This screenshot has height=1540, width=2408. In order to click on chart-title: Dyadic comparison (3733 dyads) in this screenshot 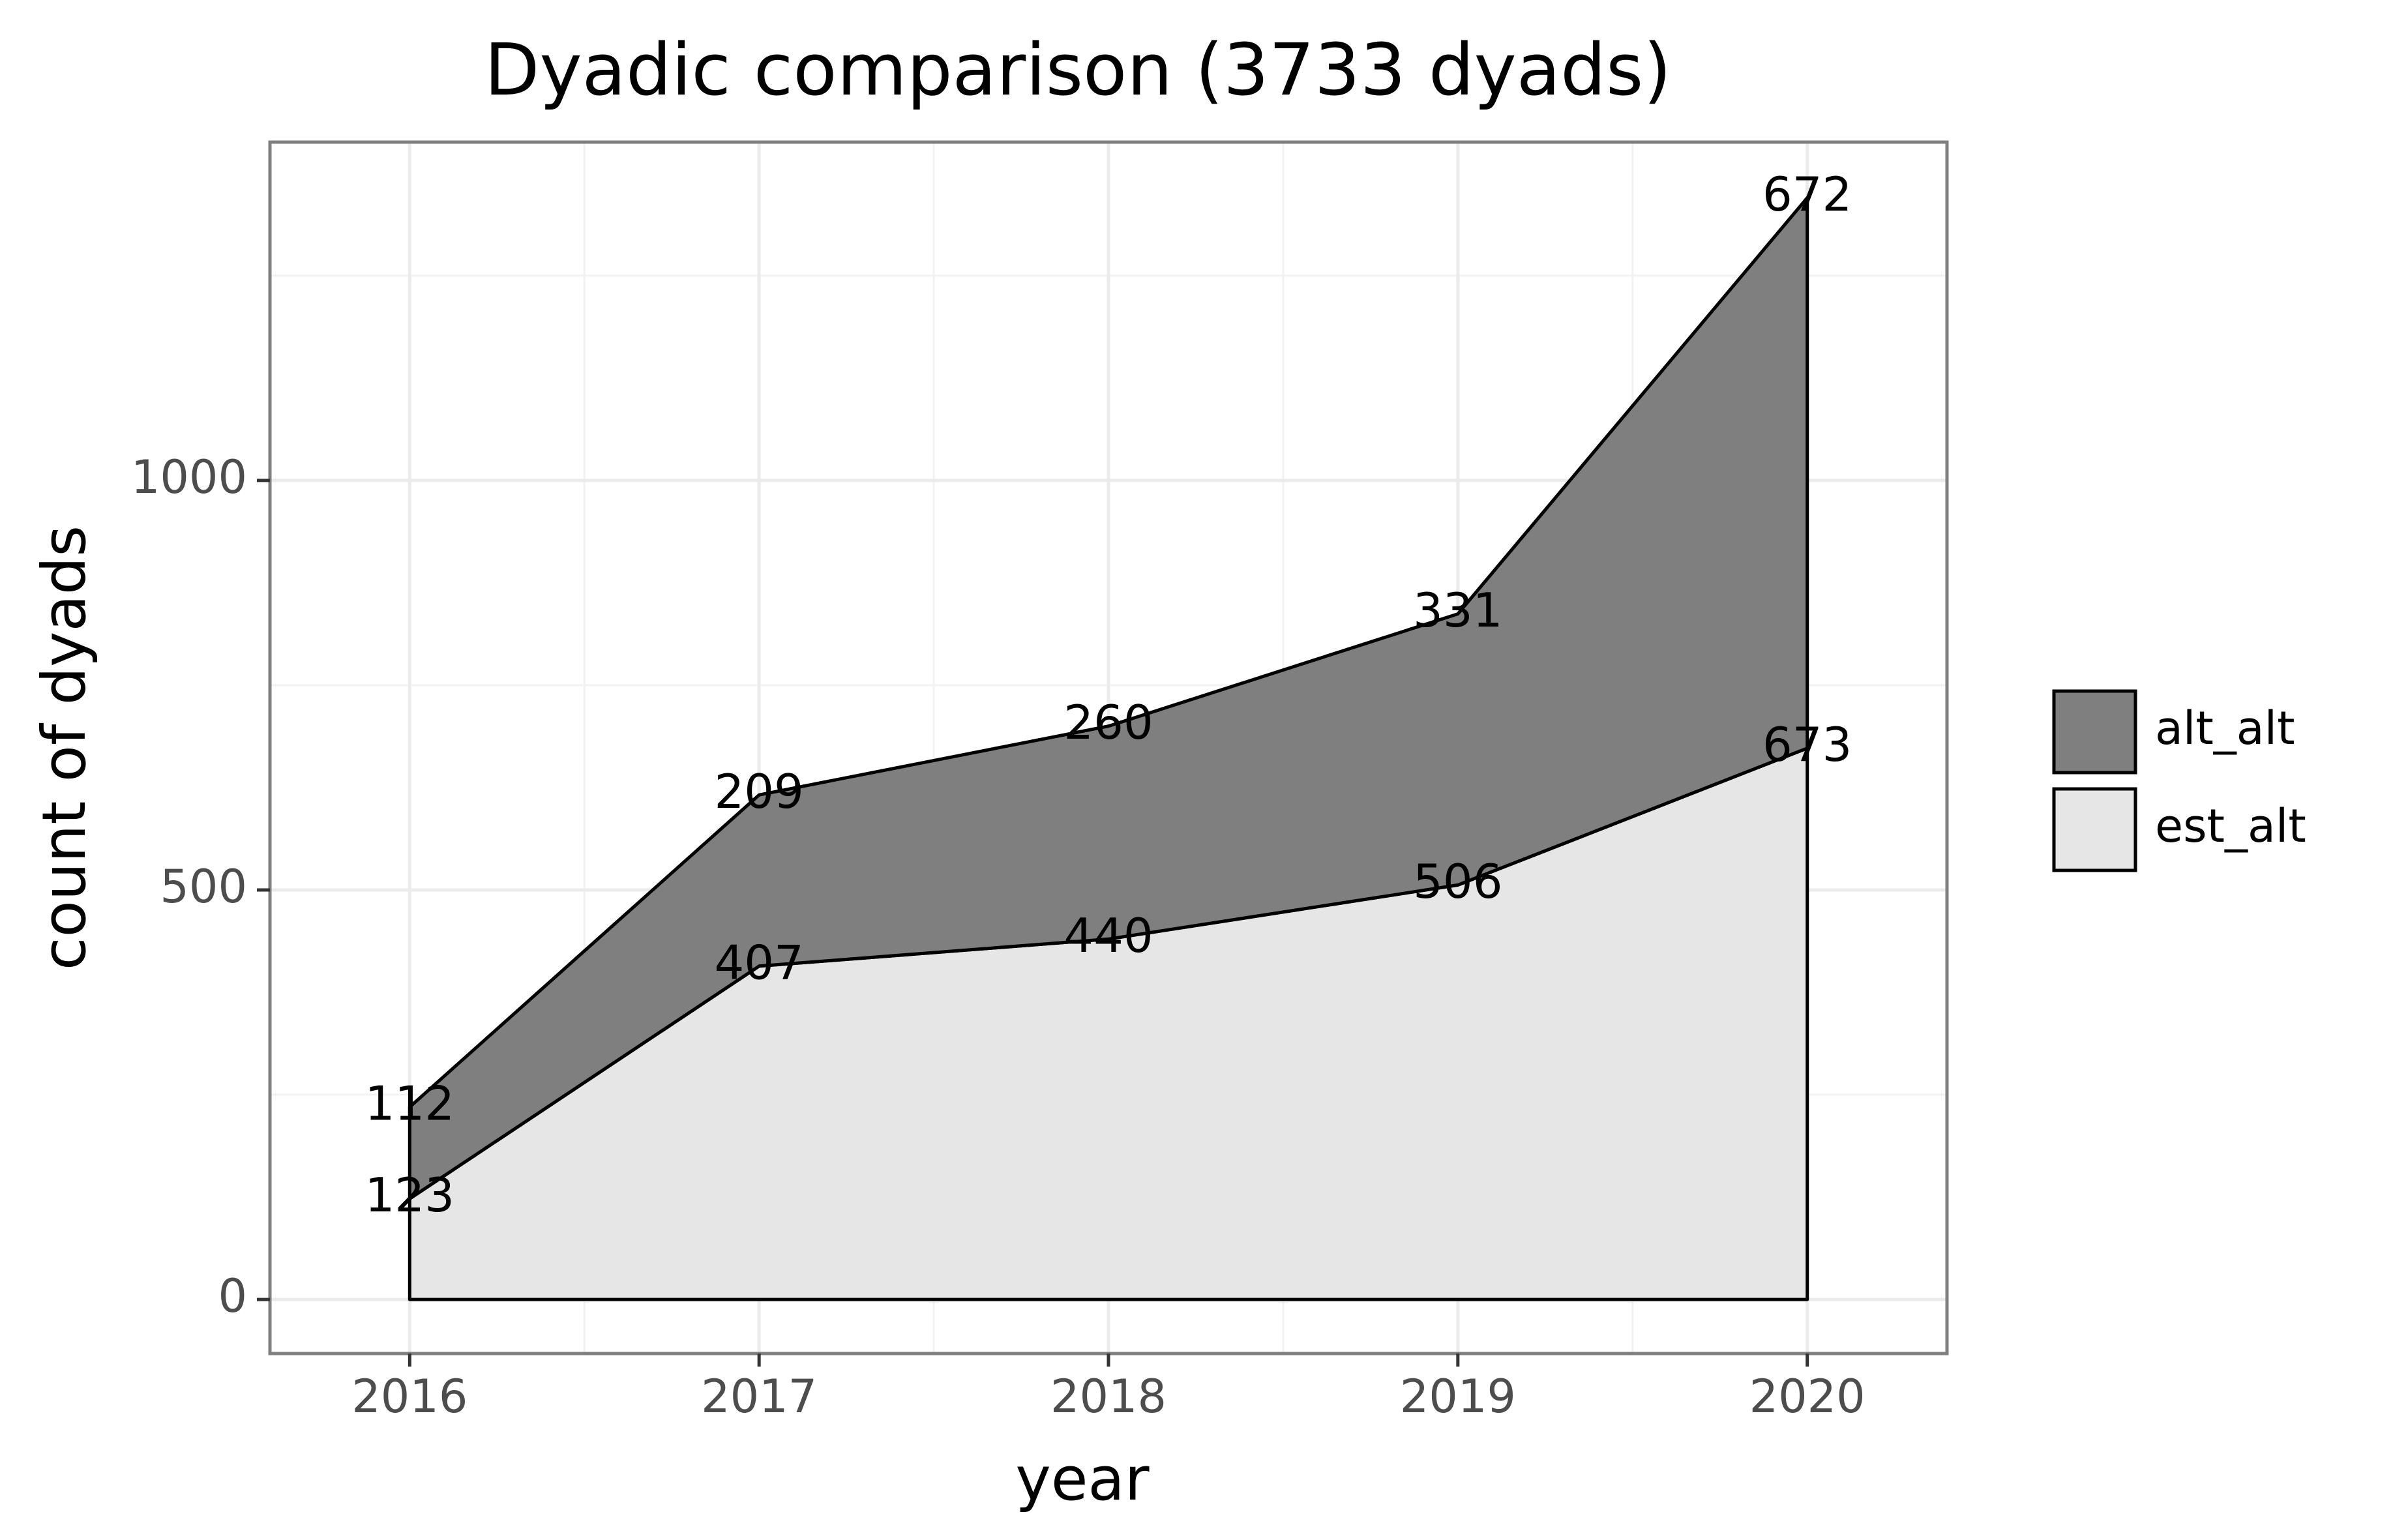, I will do `click(1077, 69)`.